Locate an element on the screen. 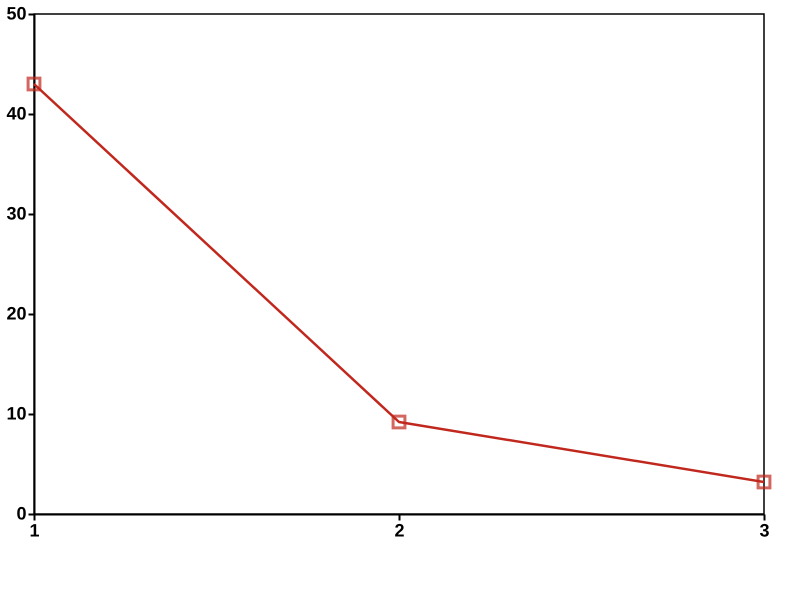 This screenshot has height=591, width=810. x-tick-label: 2 is located at coordinates (399, 530).